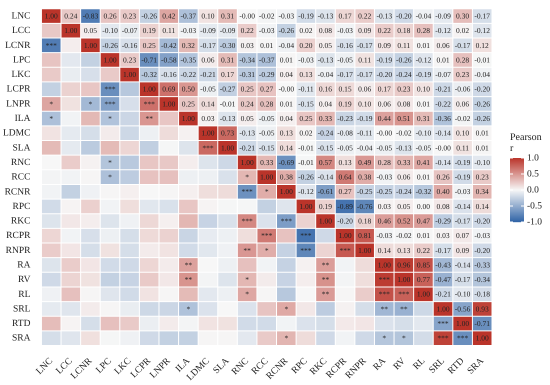 This screenshot has height=385, width=550. What do you see at coordinates (19, 251) in the screenshot?
I see `y-tick-label: RNPR` at bounding box center [19, 251].